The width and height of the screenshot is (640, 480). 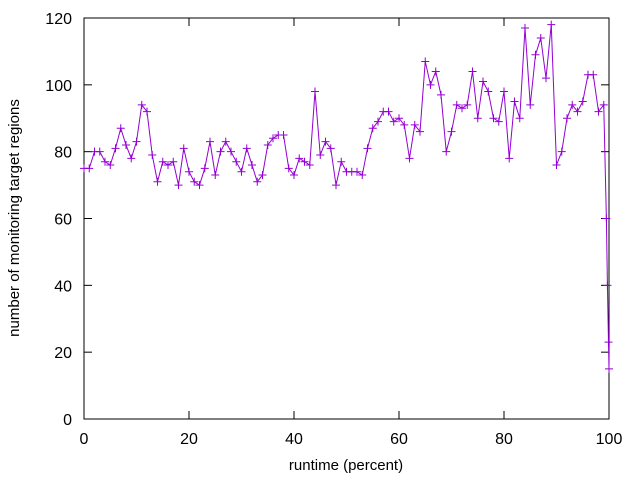 What do you see at coordinates (14, 218) in the screenshot?
I see `y-axis-label: number of monitoring target regions` at bounding box center [14, 218].